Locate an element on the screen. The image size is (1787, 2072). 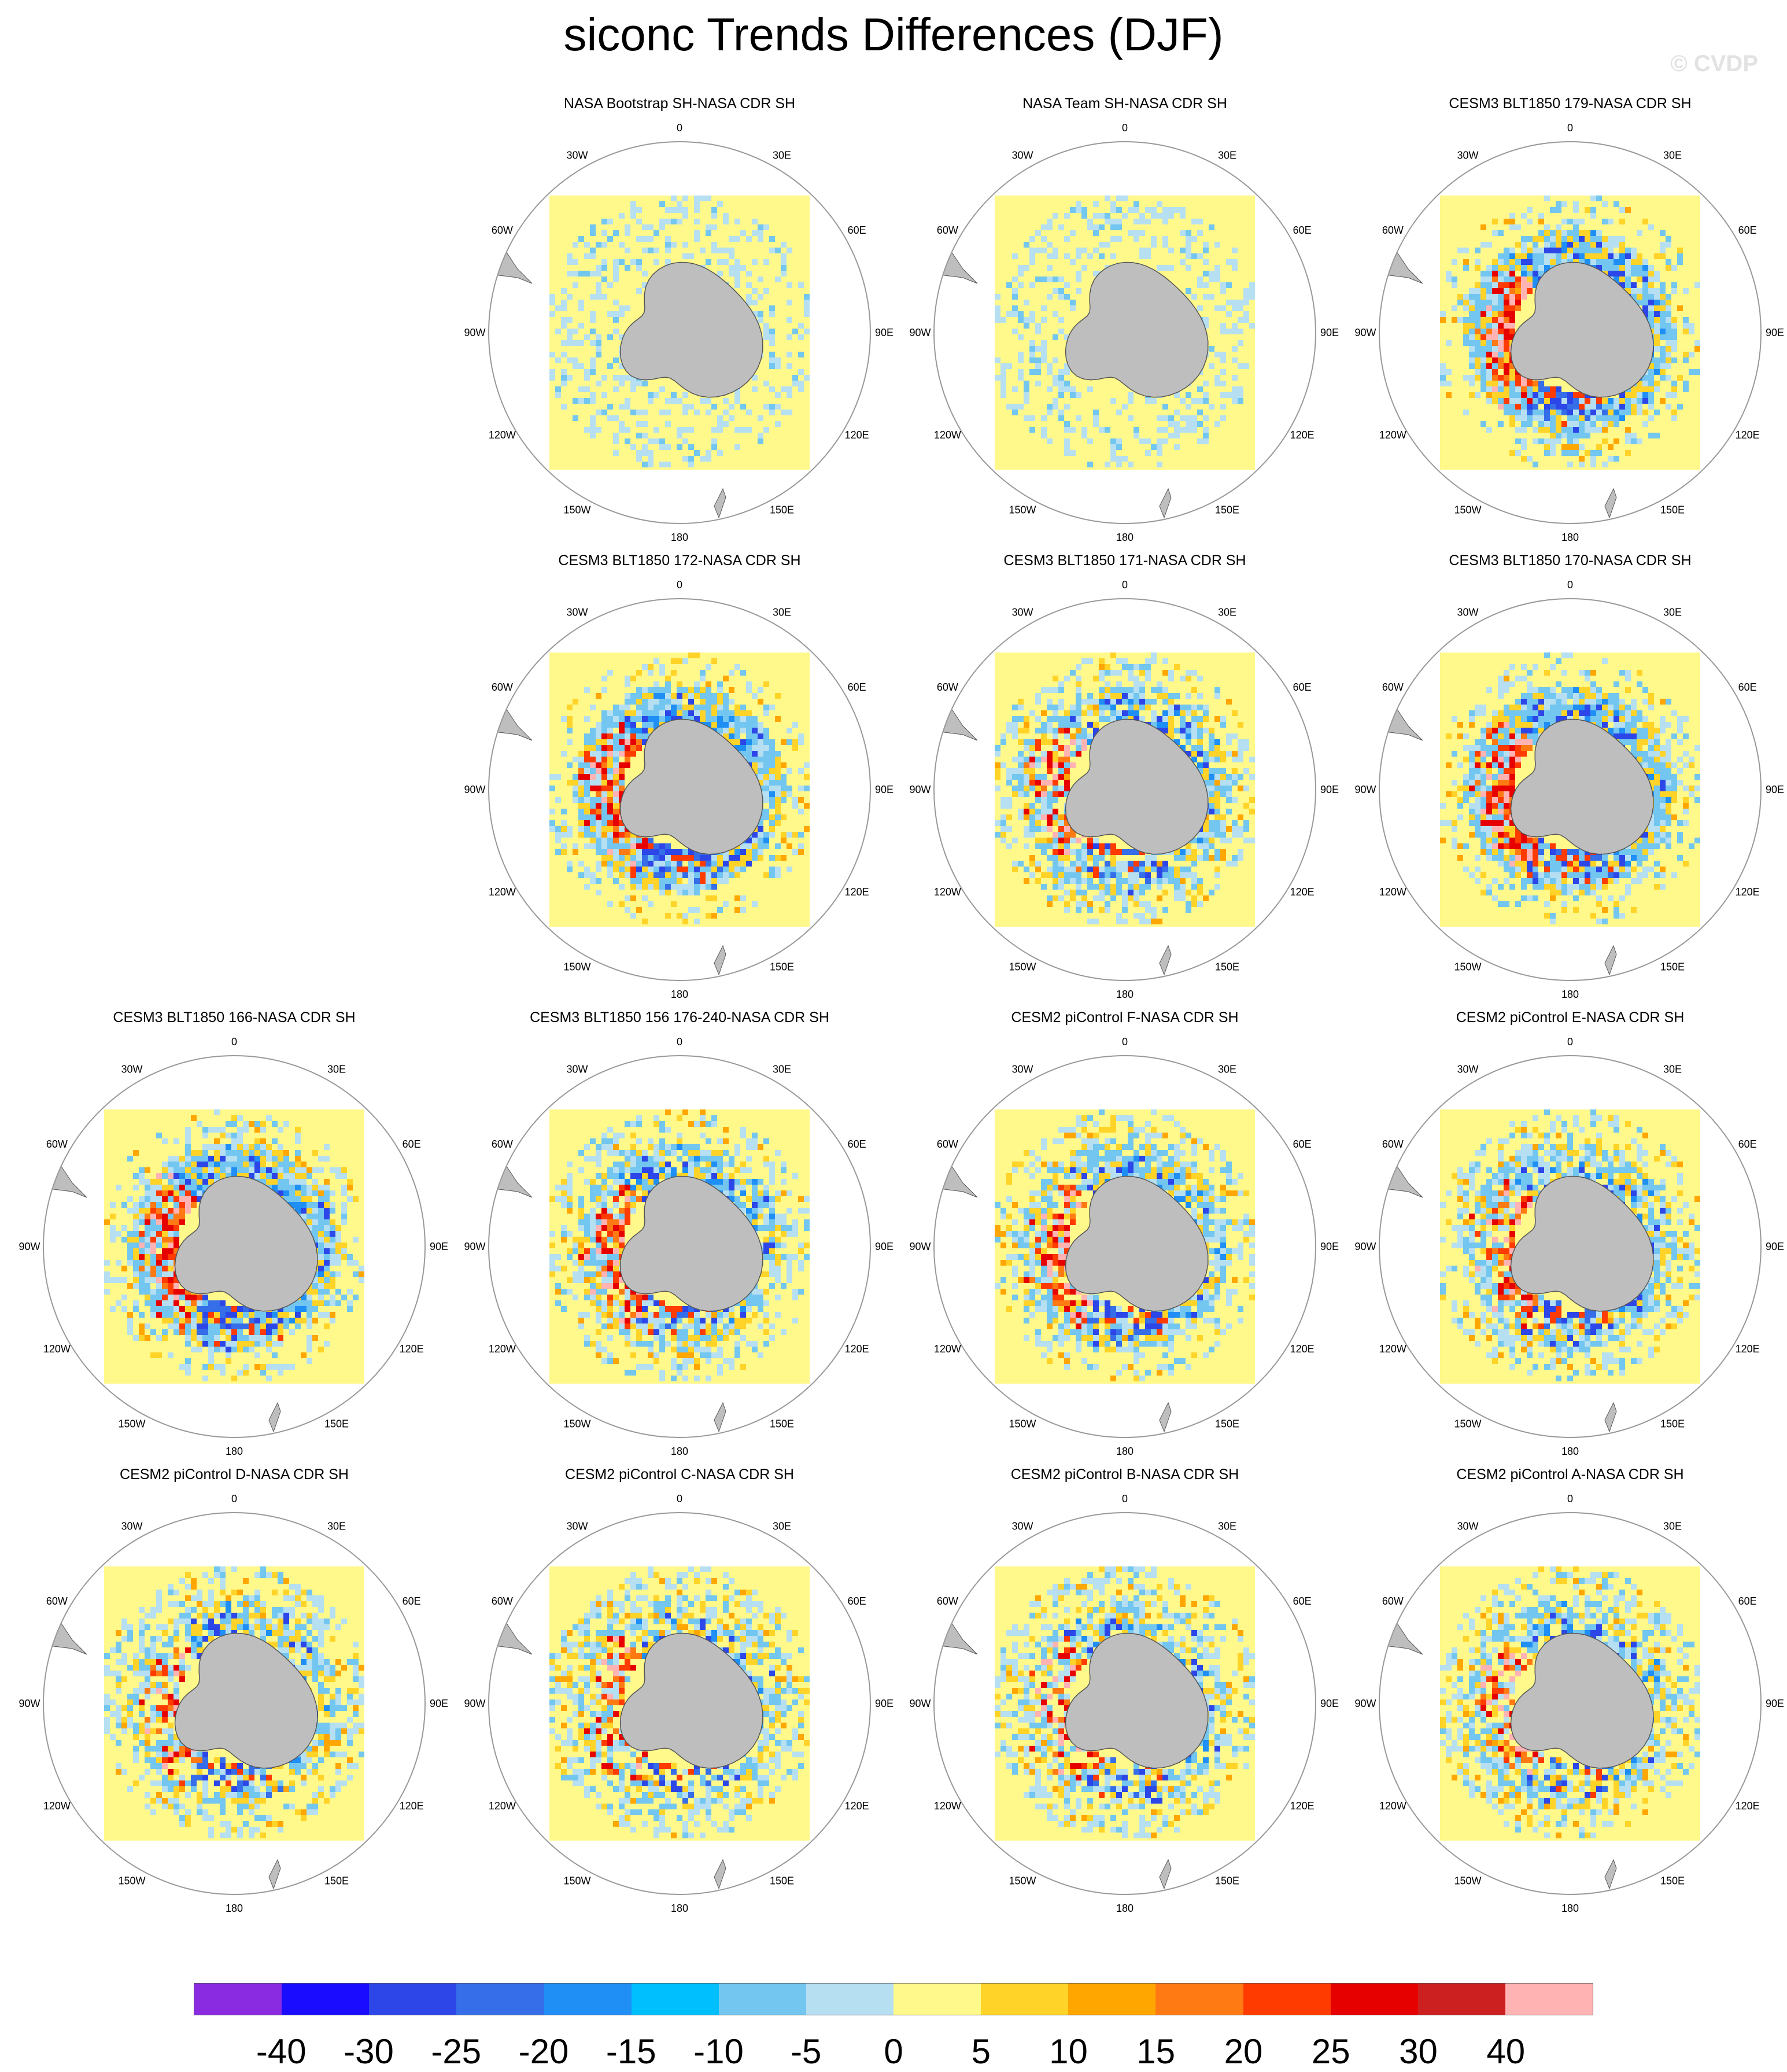
colorbar-label: 20 is located at coordinates (1243, 2051).